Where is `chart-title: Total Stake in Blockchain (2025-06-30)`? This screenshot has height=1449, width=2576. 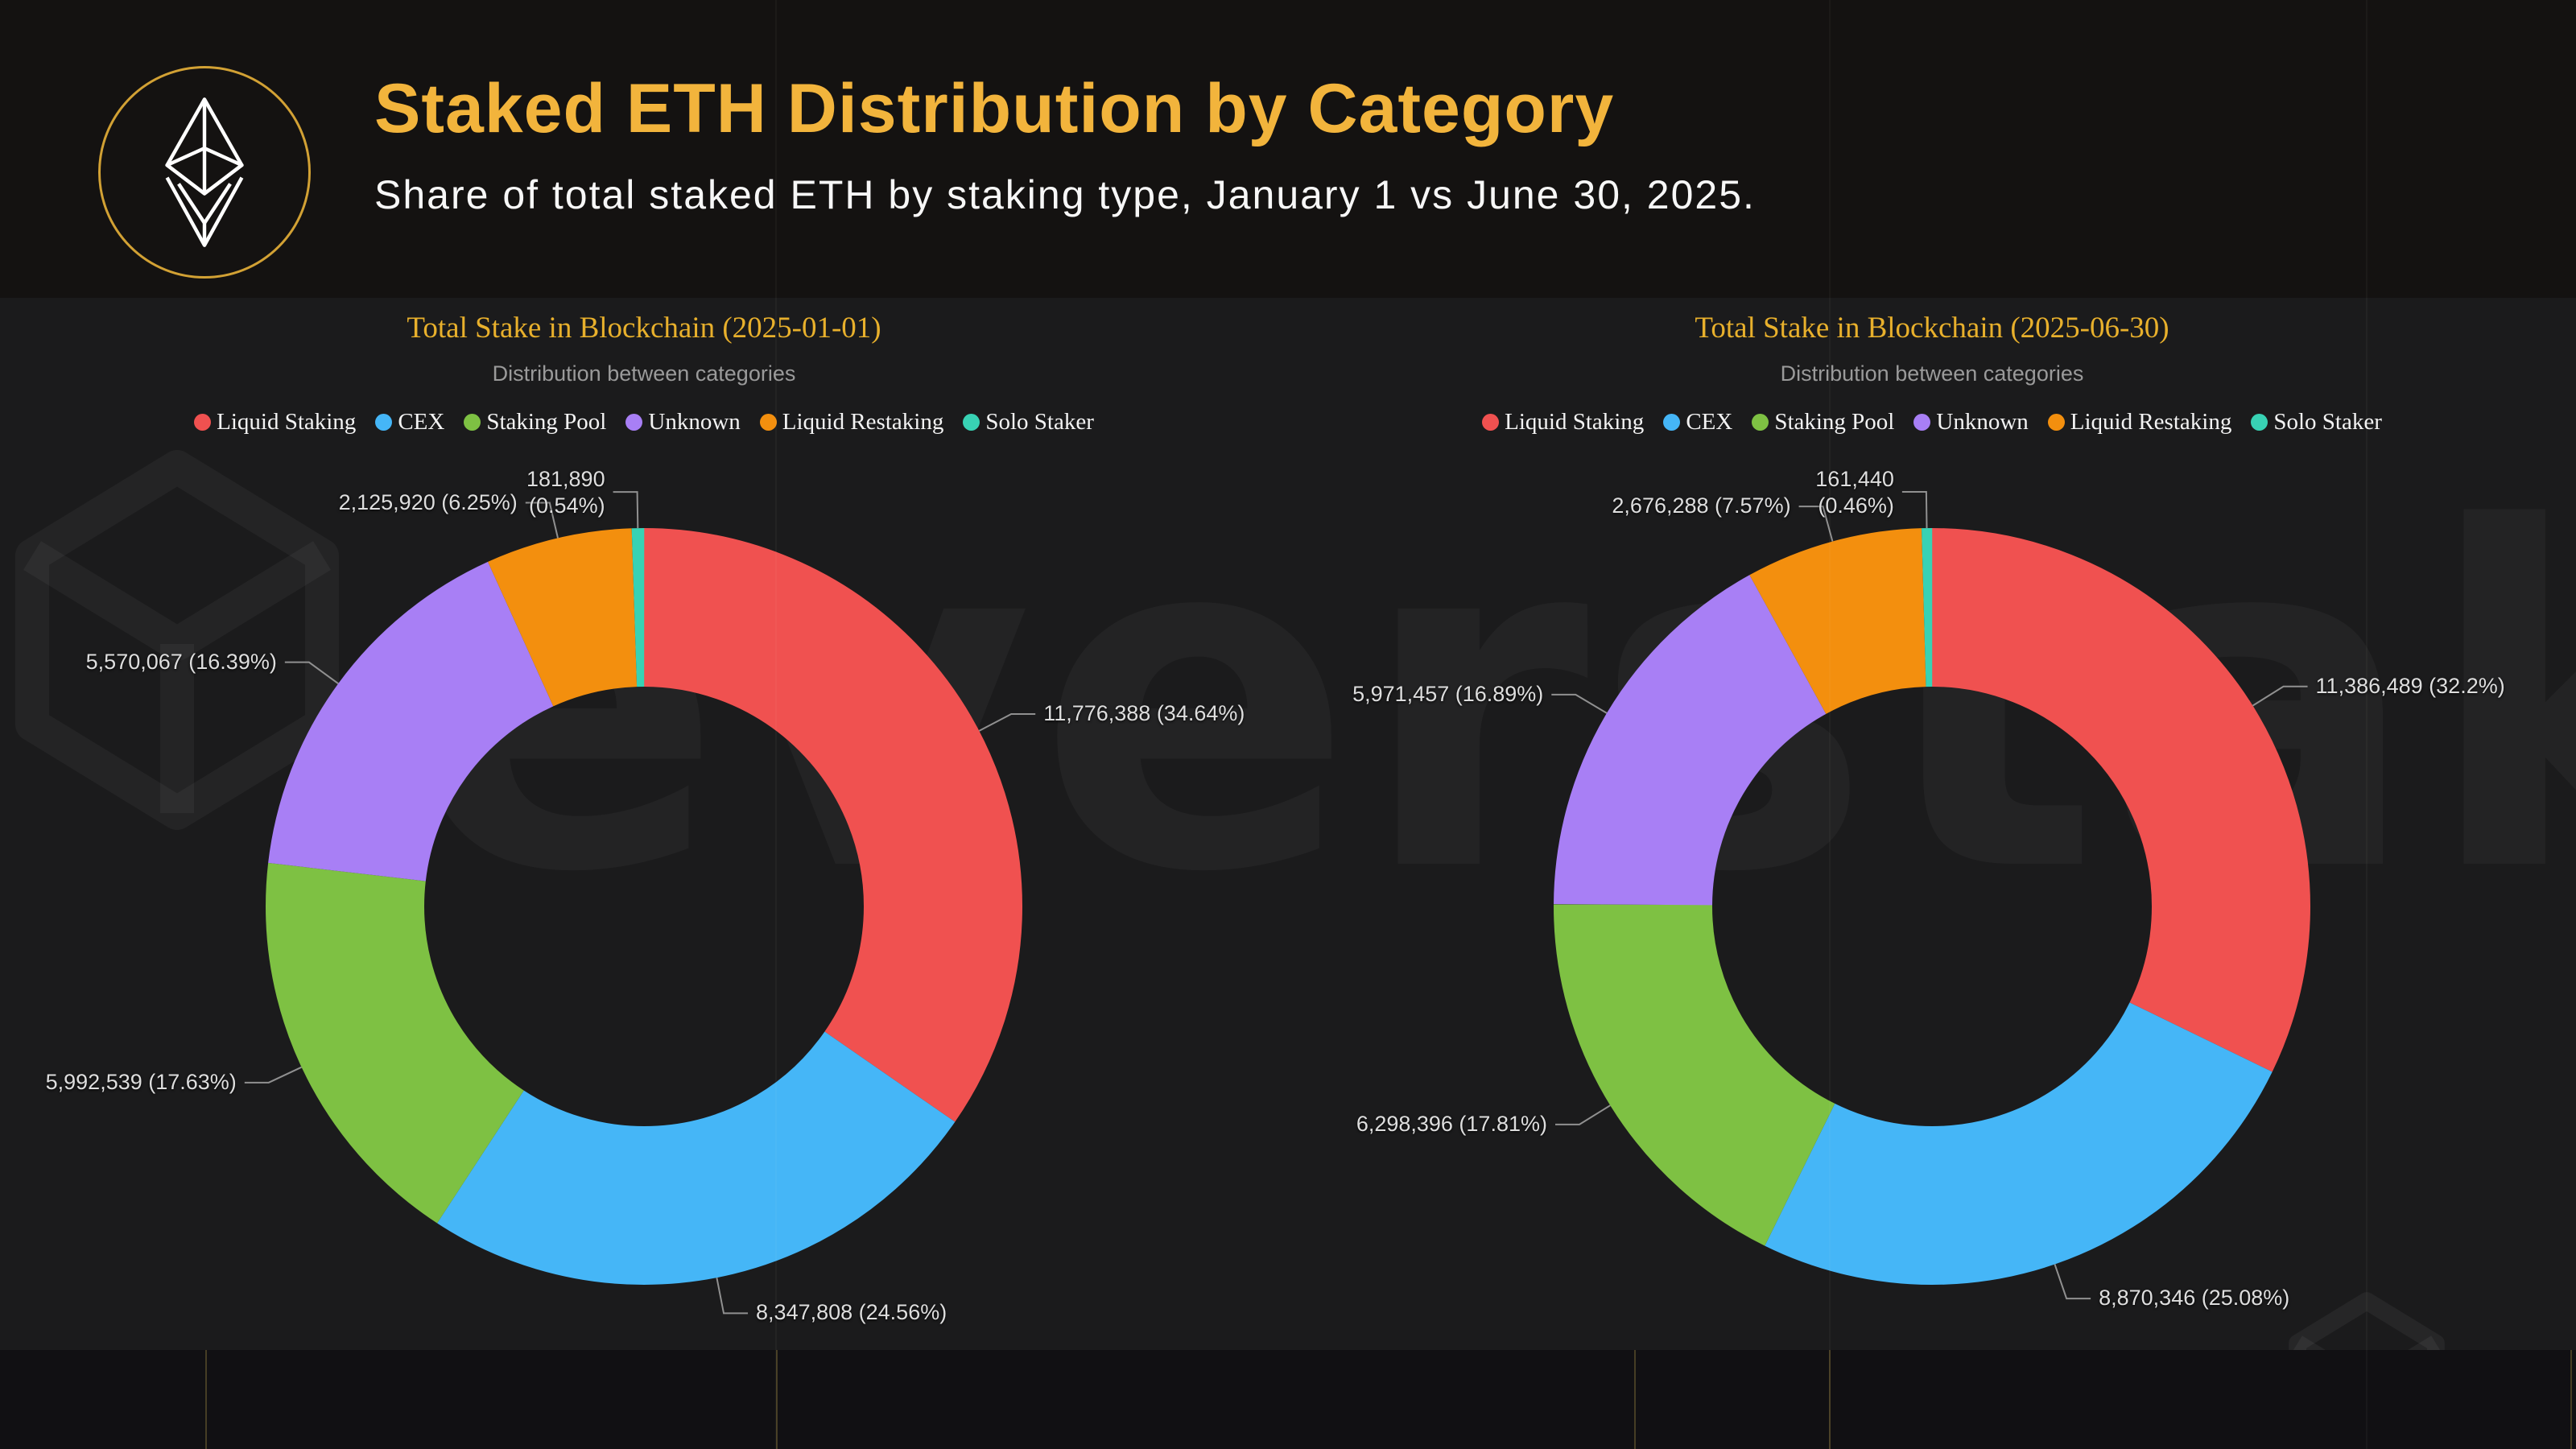 chart-title: Total Stake in Blockchain (2025-06-30) is located at coordinates (1932, 328).